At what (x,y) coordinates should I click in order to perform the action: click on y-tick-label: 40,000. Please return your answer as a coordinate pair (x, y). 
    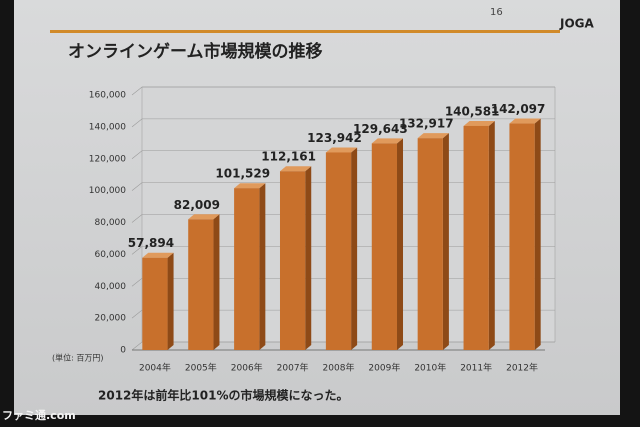
    Looking at the image, I should click on (111, 287).